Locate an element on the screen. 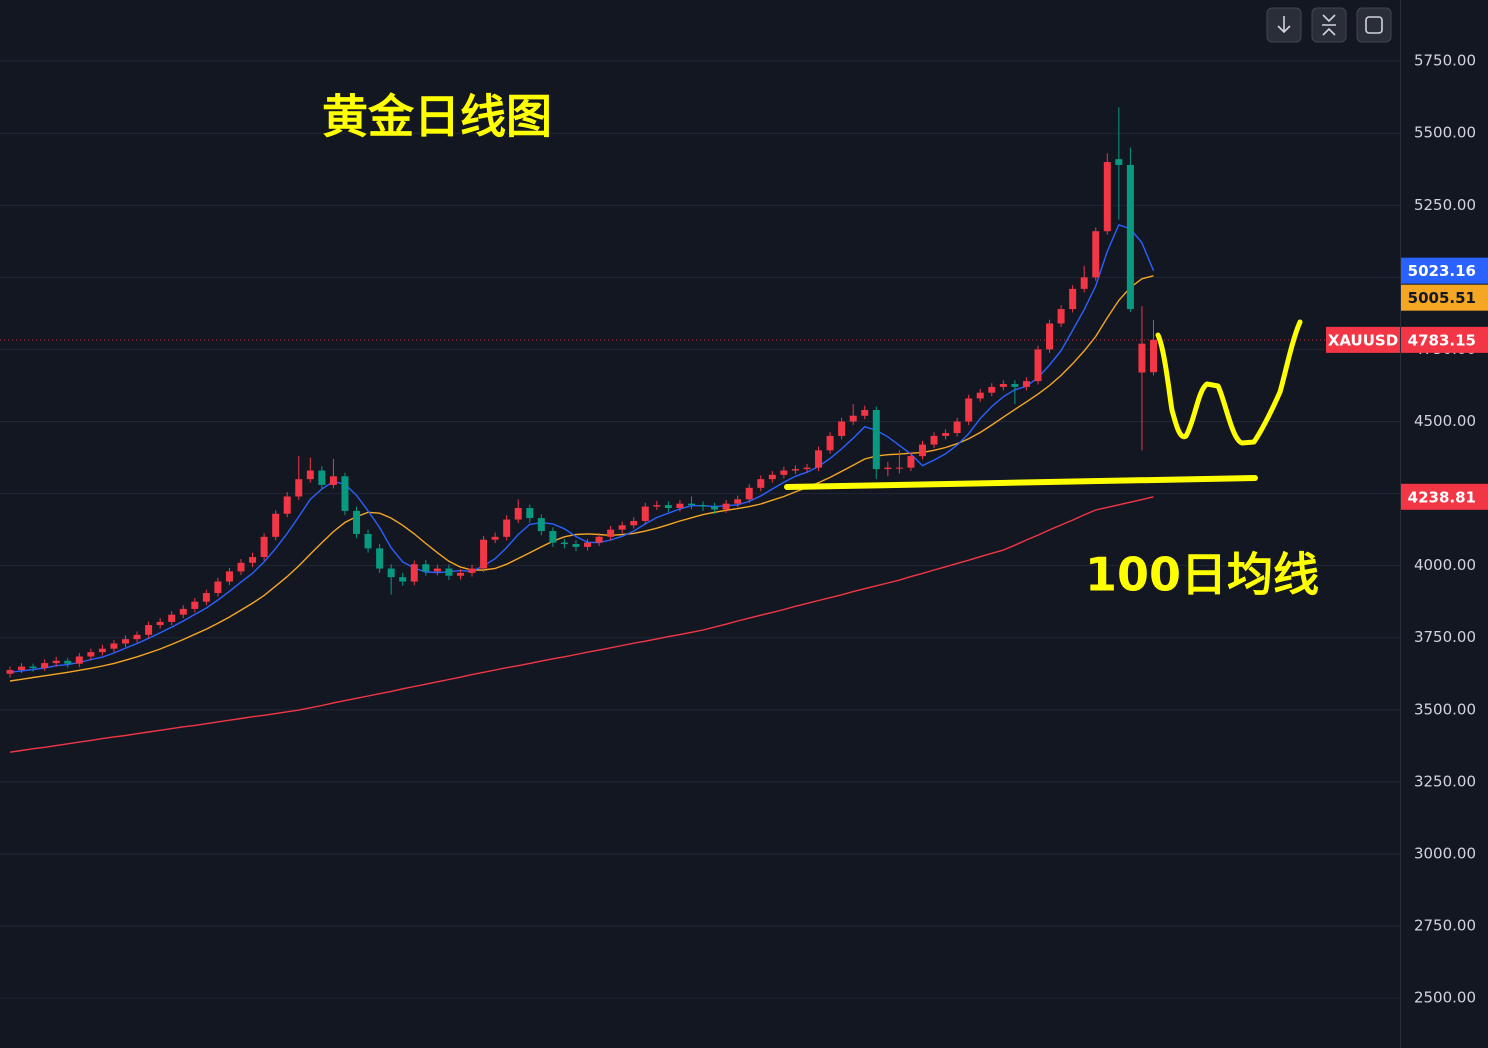  y-tick-label: 3750.00 is located at coordinates (1445, 637).